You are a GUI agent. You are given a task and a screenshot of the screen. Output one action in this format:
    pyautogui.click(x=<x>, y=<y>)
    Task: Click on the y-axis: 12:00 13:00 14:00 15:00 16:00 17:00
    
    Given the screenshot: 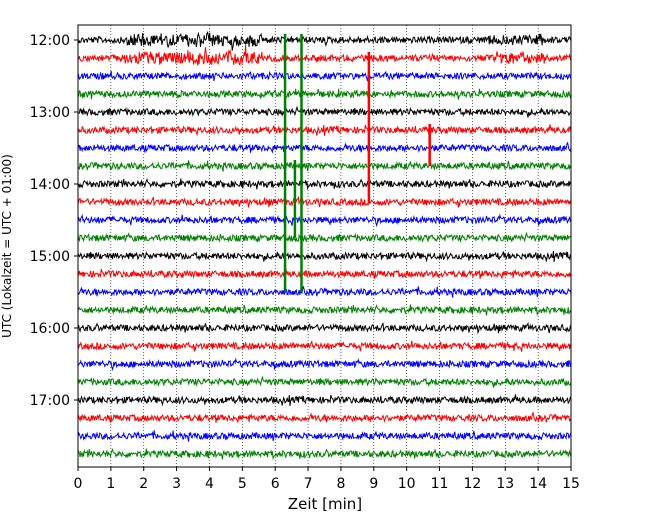 What is the action you would take?
    pyautogui.click(x=54, y=221)
    